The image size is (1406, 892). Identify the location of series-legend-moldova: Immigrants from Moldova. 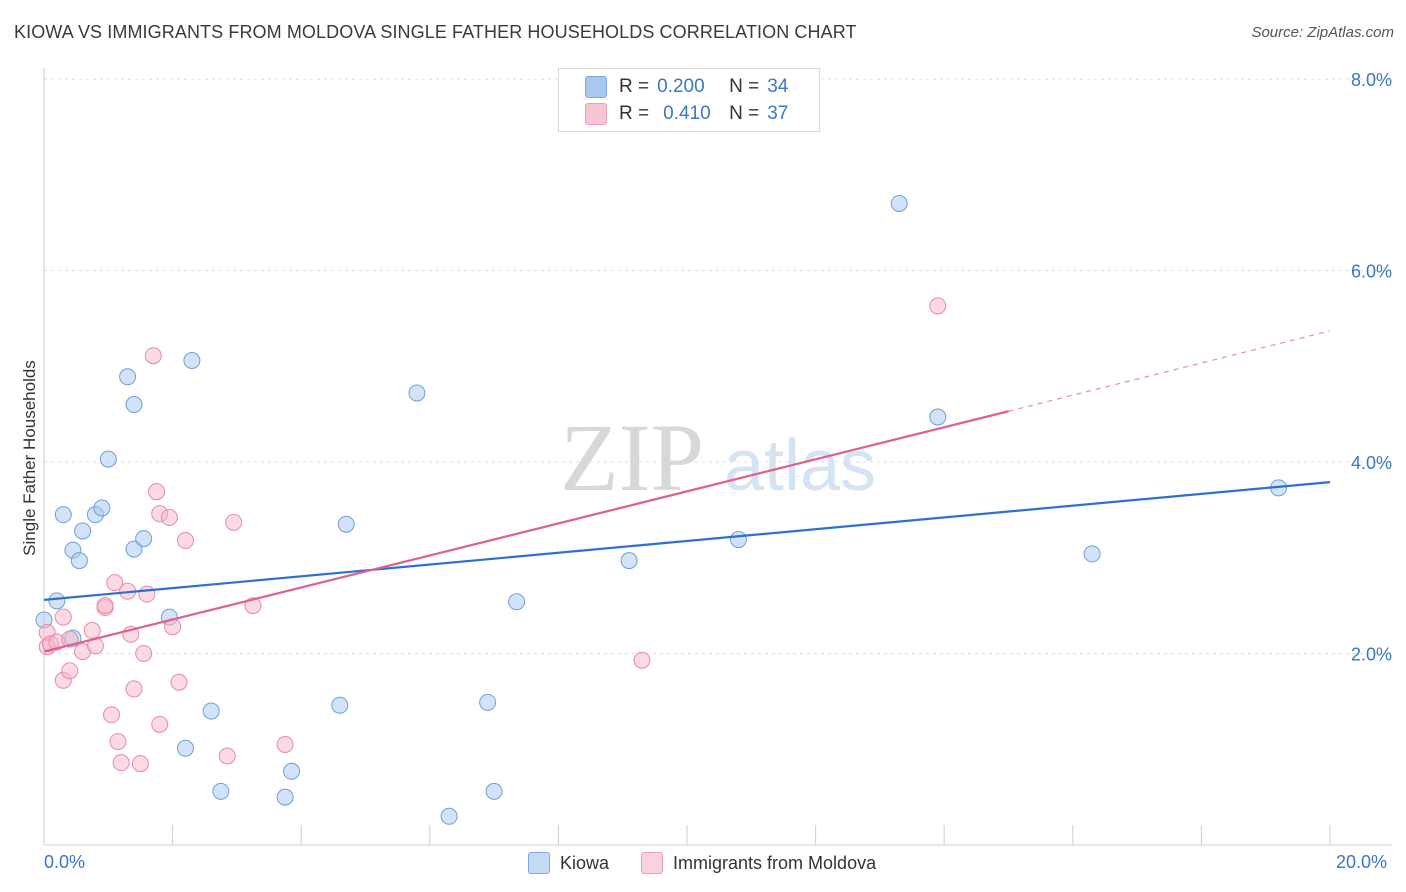
(758, 863).